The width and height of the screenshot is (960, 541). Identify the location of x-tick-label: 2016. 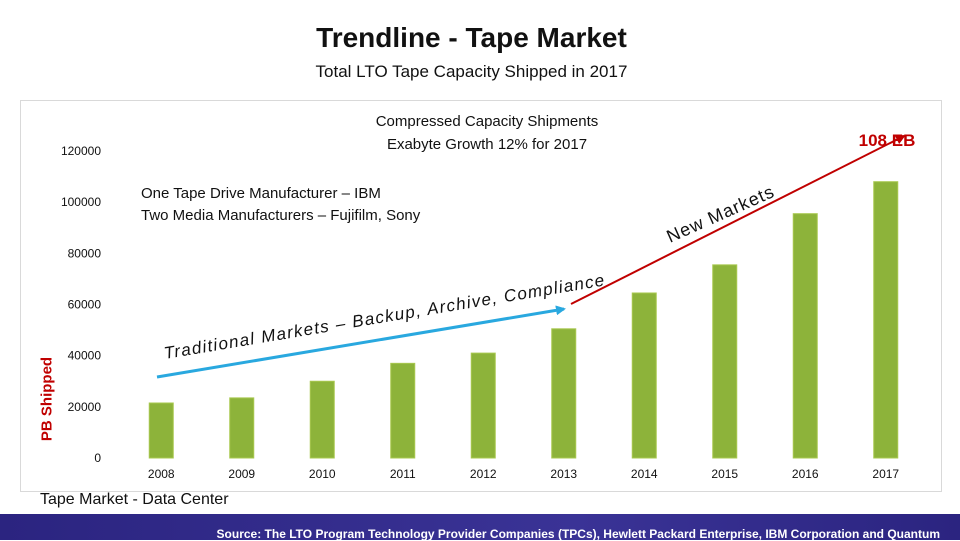
(805, 474).